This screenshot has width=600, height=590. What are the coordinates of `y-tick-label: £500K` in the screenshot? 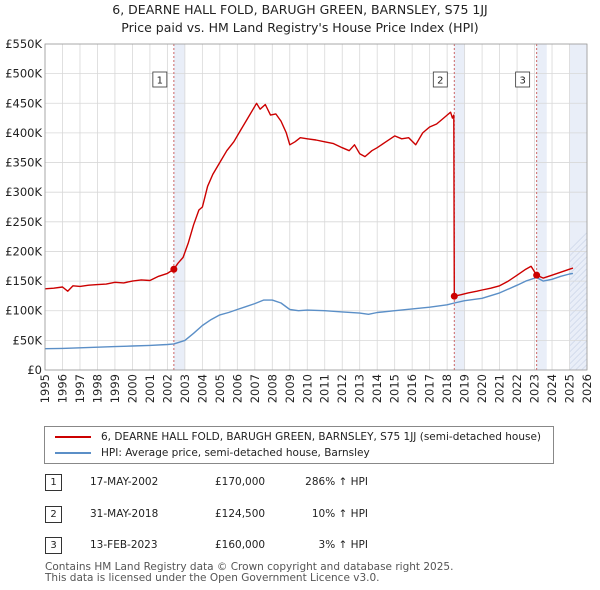 It's located at (23, 74).